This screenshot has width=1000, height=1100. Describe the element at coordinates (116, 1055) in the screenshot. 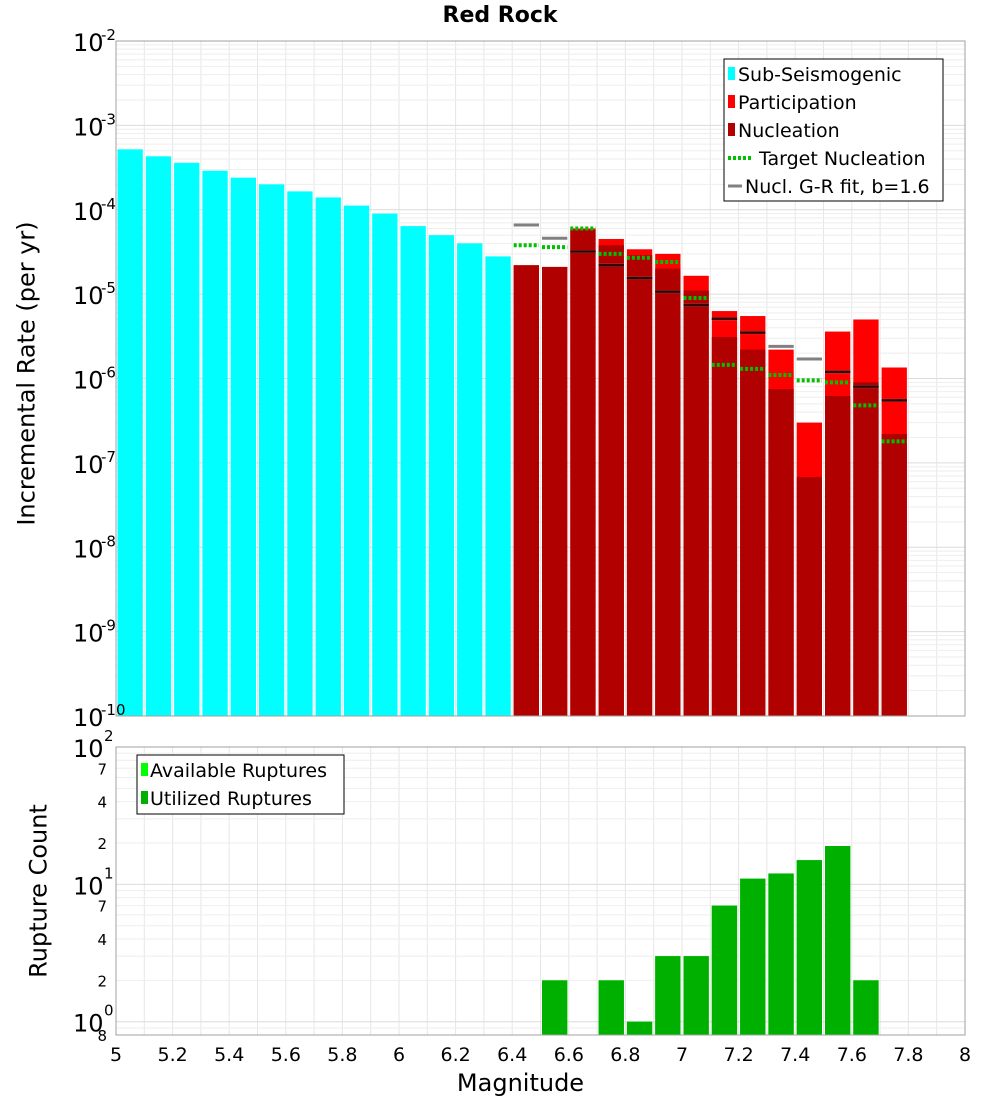

I see `x-tick-label: 5` at that location.